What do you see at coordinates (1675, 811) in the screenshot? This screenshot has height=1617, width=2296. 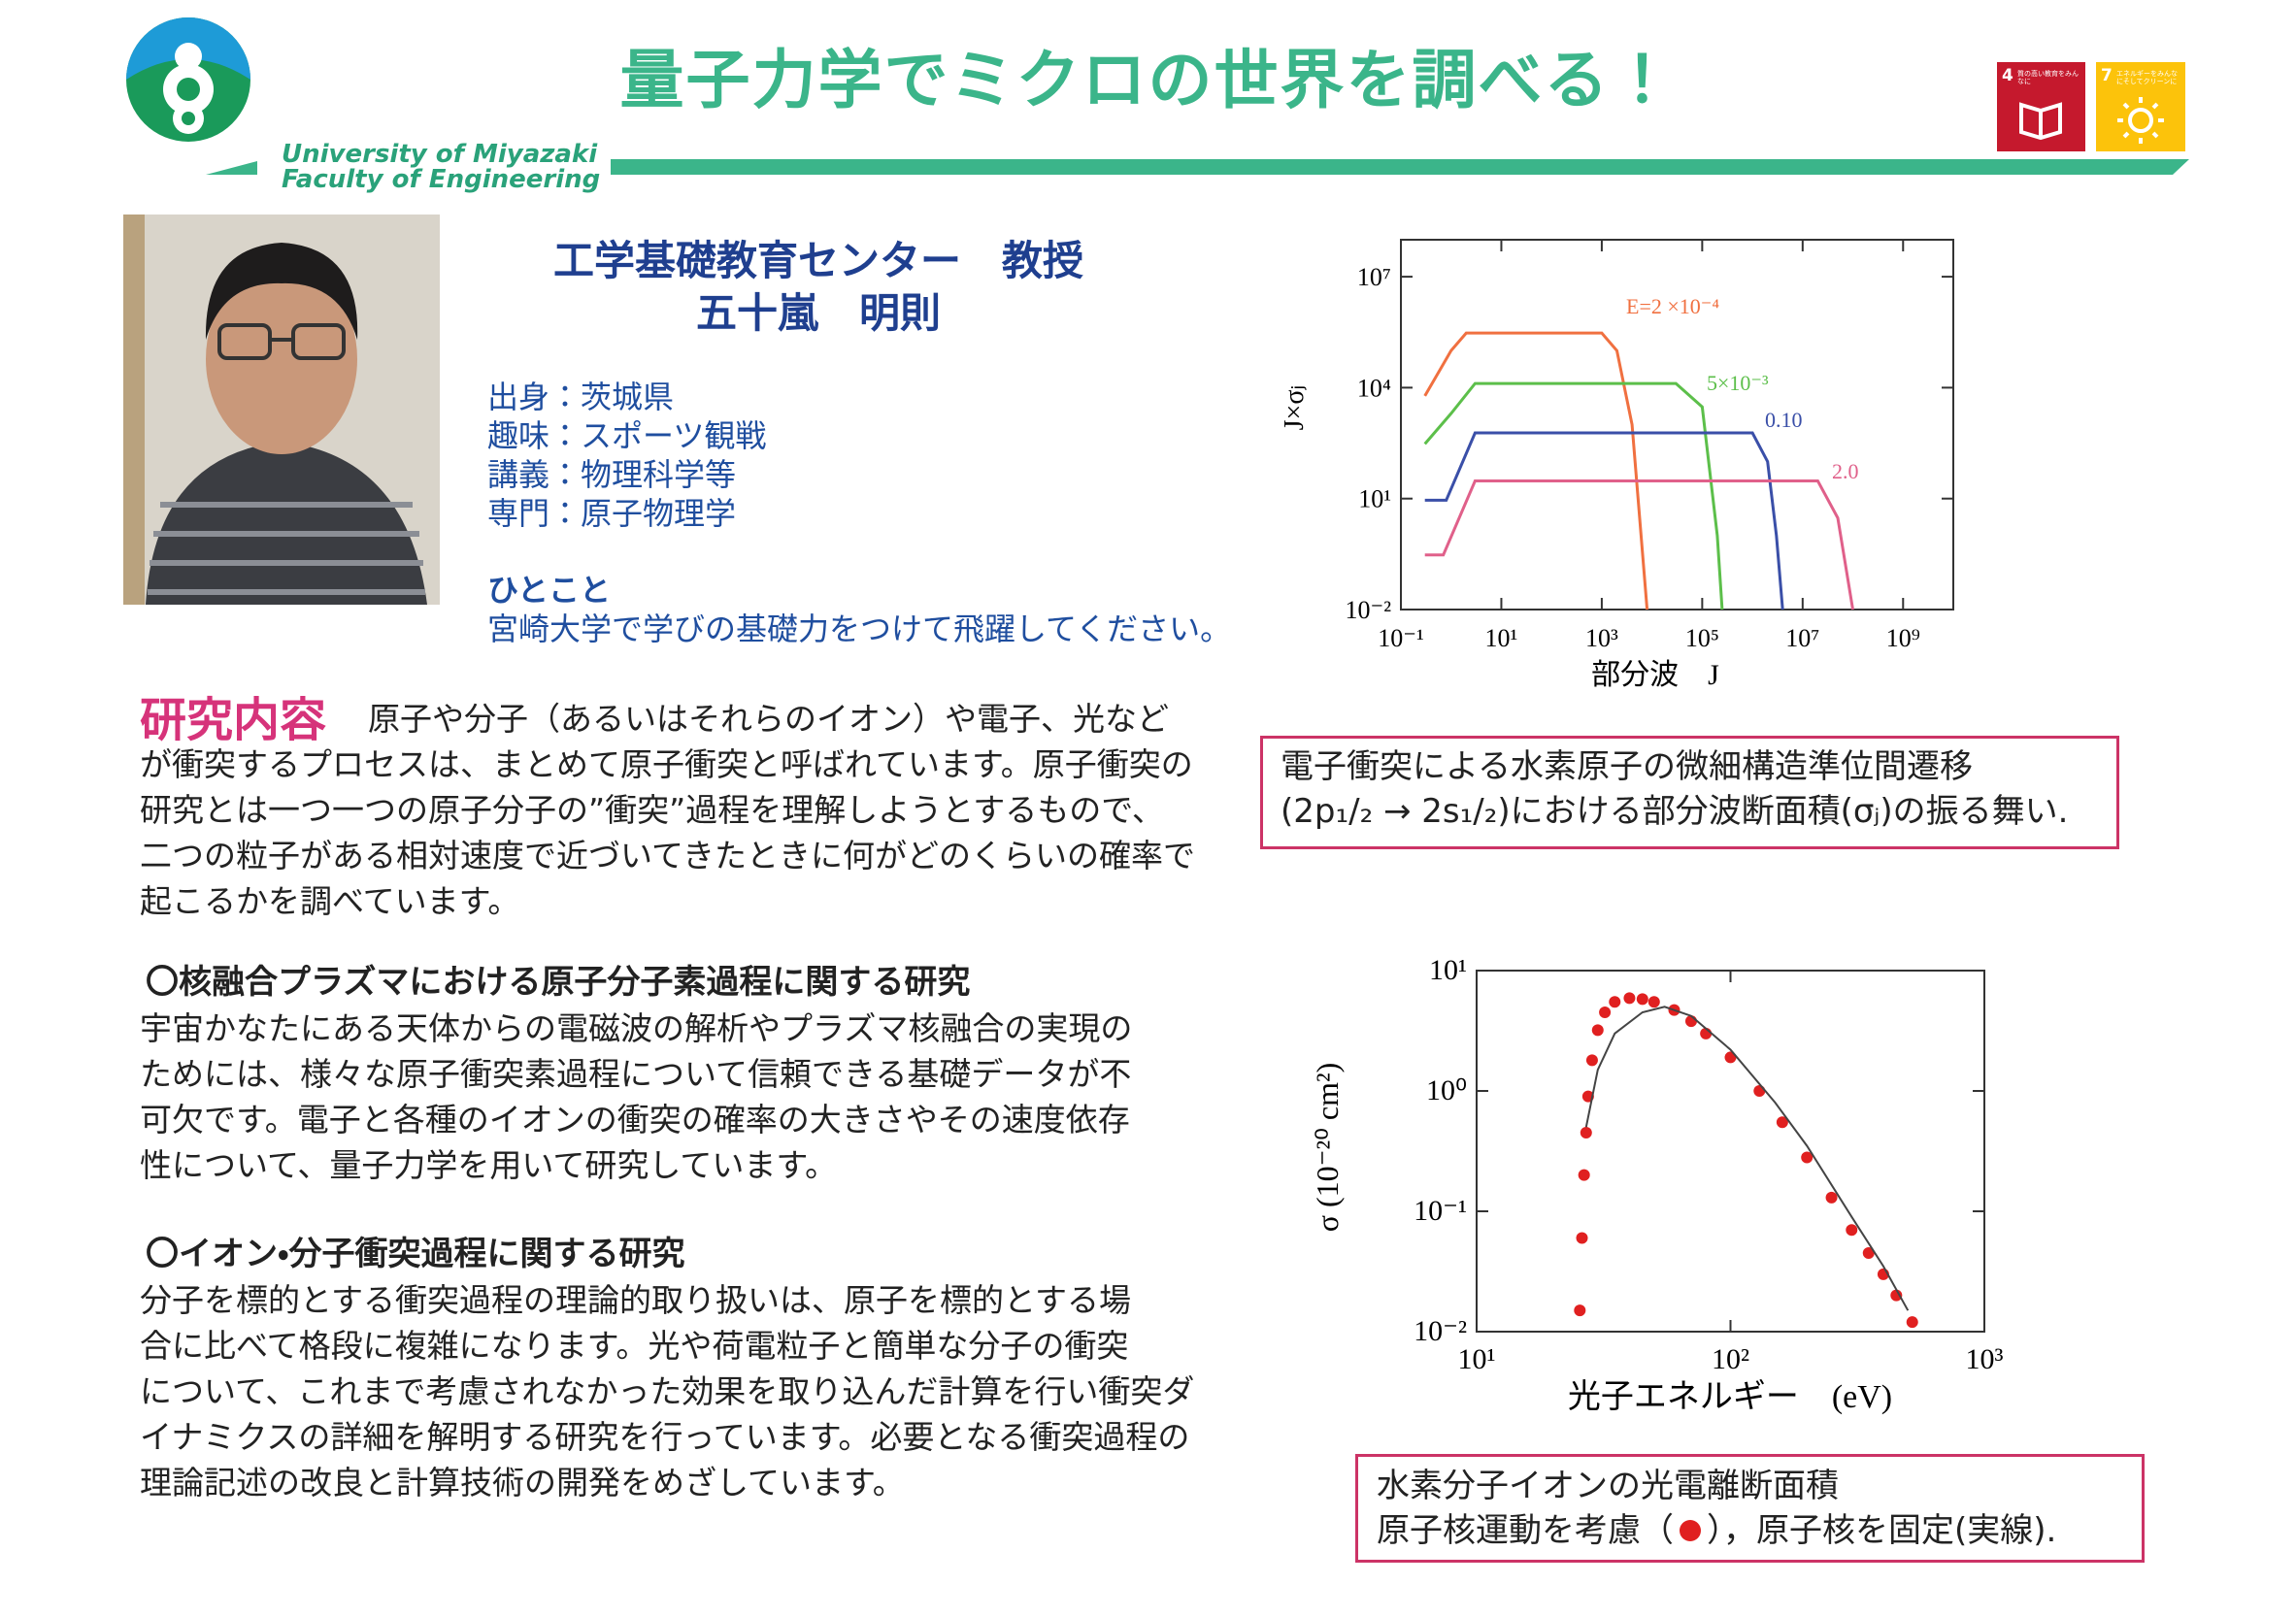 I see `caption-line: (2p₁/₂ → 2s₁/₂)における部分波断面積(σⱼ)の振る舞い.` at bounding box center [1675, 811].